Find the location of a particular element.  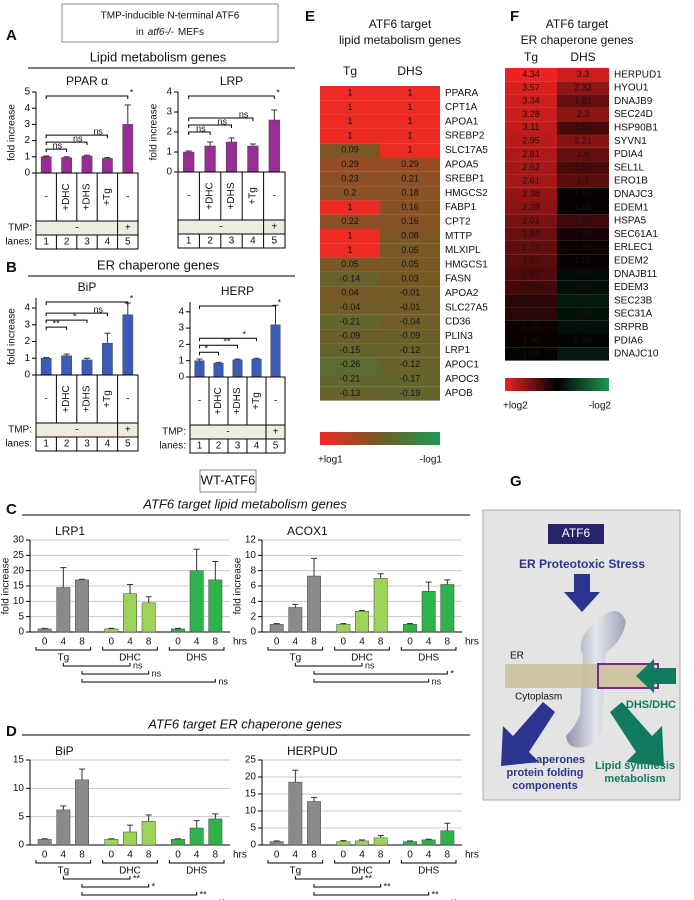

cell-value: 0.08 is located at coordinates (410, 236).